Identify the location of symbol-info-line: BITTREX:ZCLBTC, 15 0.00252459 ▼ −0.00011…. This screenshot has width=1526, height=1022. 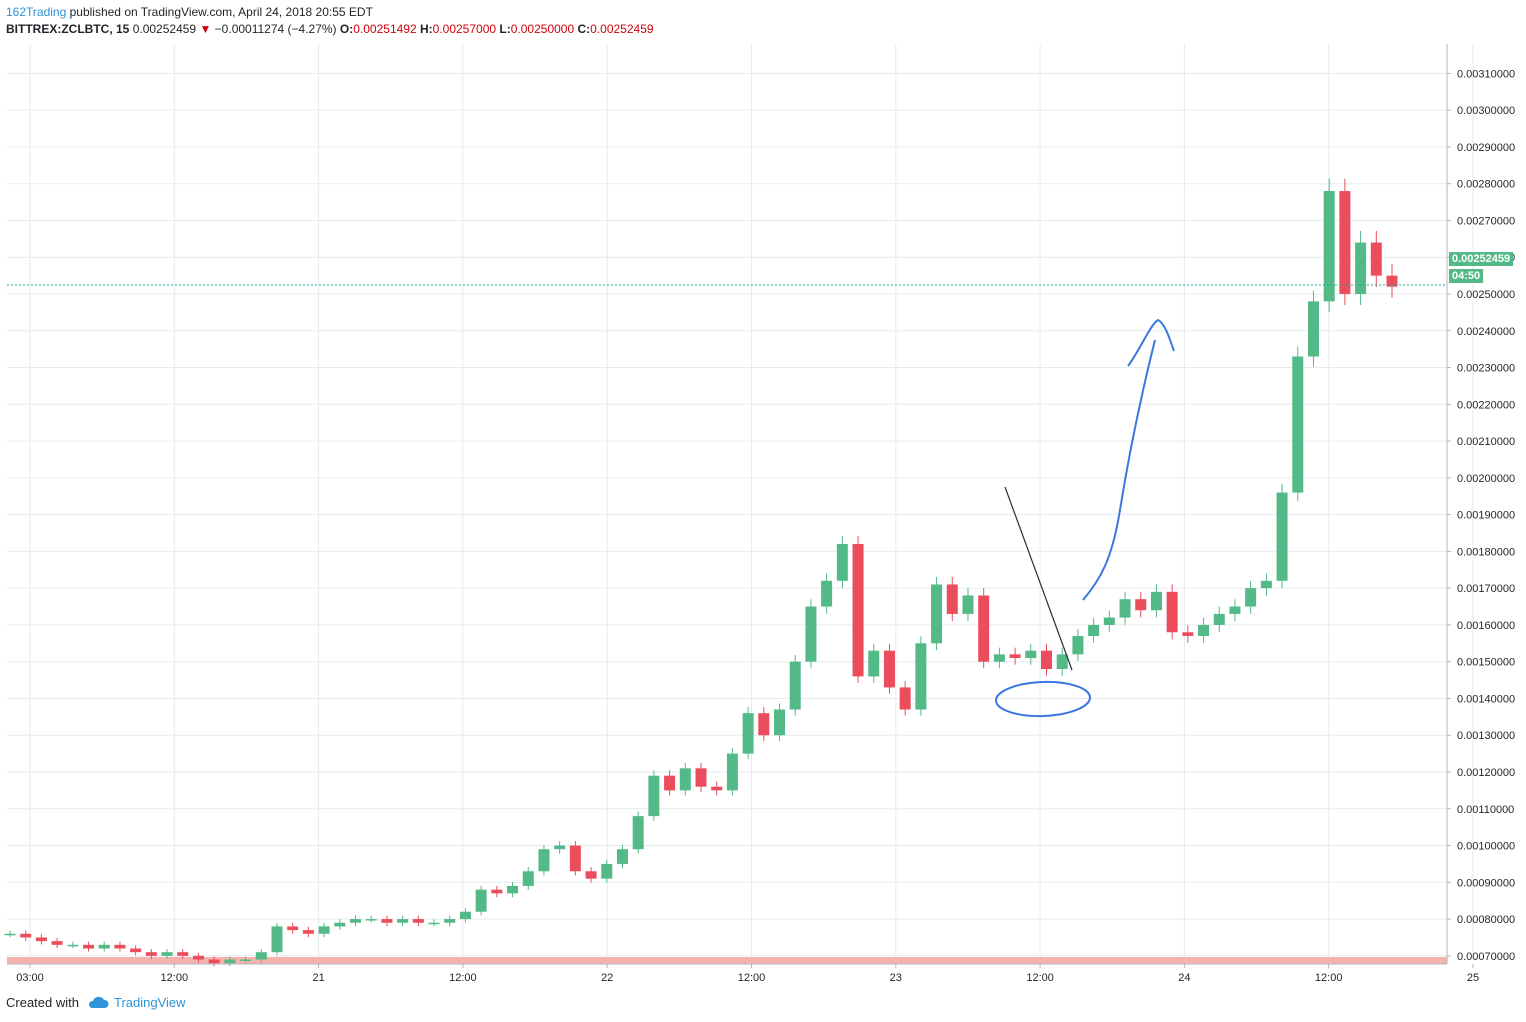
(330, 29).